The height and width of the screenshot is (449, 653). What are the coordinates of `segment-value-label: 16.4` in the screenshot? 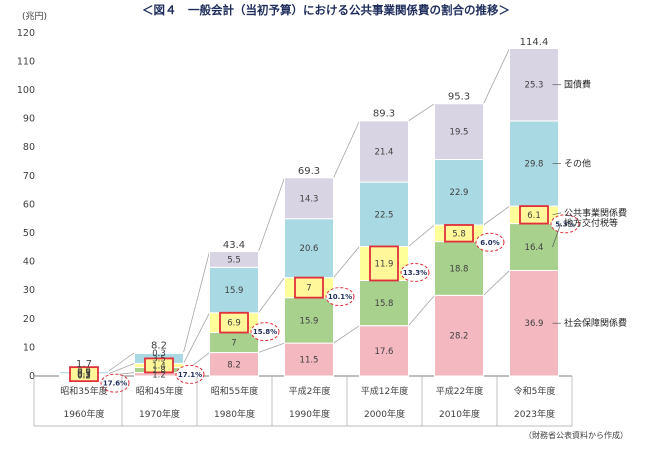 It's located at (534, 248).